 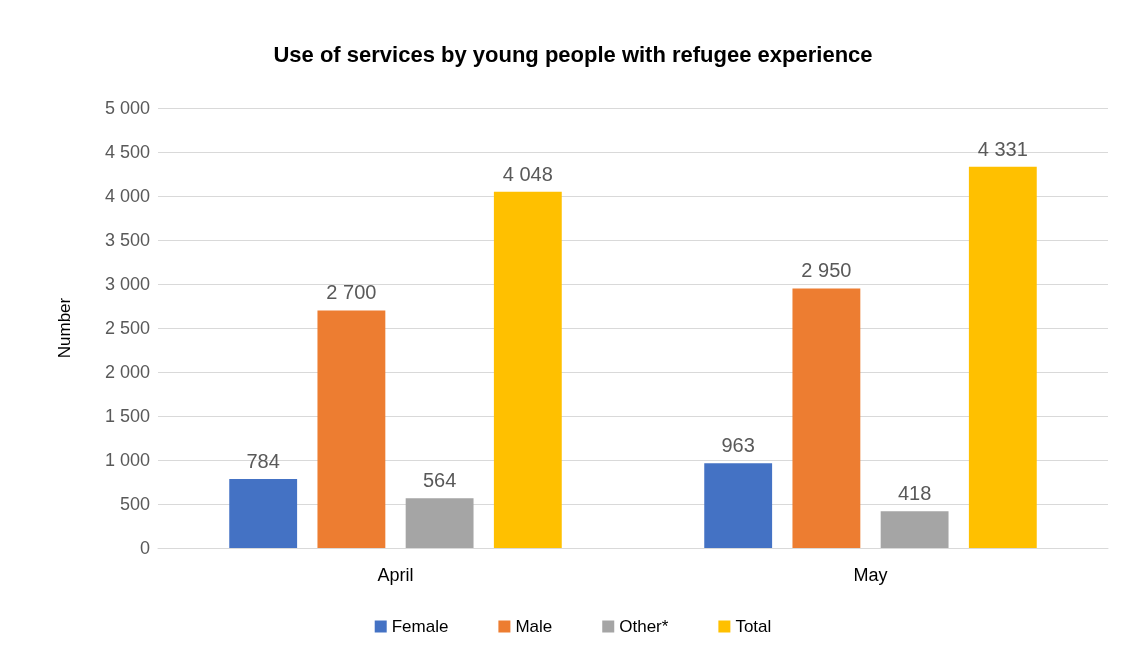 What do you see at coordinates (1002, 148) in the screenshot?
I see `data-label: 4 331` at bounding box center [1002, 148].